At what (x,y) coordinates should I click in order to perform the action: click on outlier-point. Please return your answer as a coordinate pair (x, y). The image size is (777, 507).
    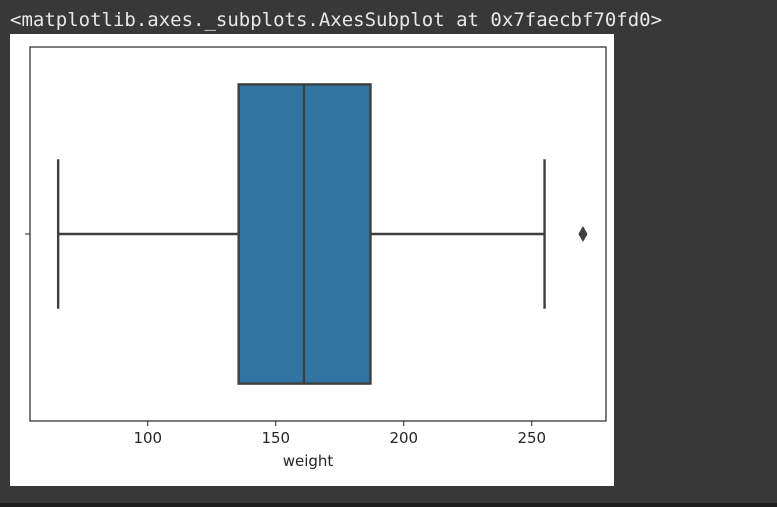
    Looking at the image, I should click on (583, 234).